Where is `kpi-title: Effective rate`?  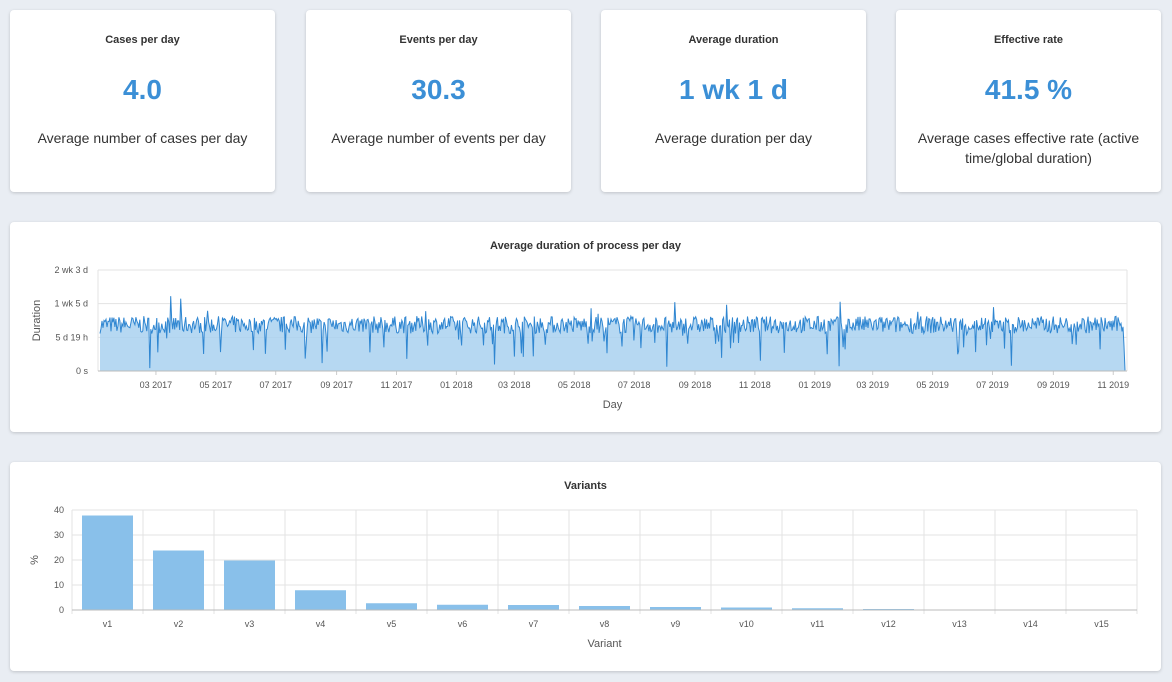
kpi-title: Effective rate is located at coordinates (1028, 40).